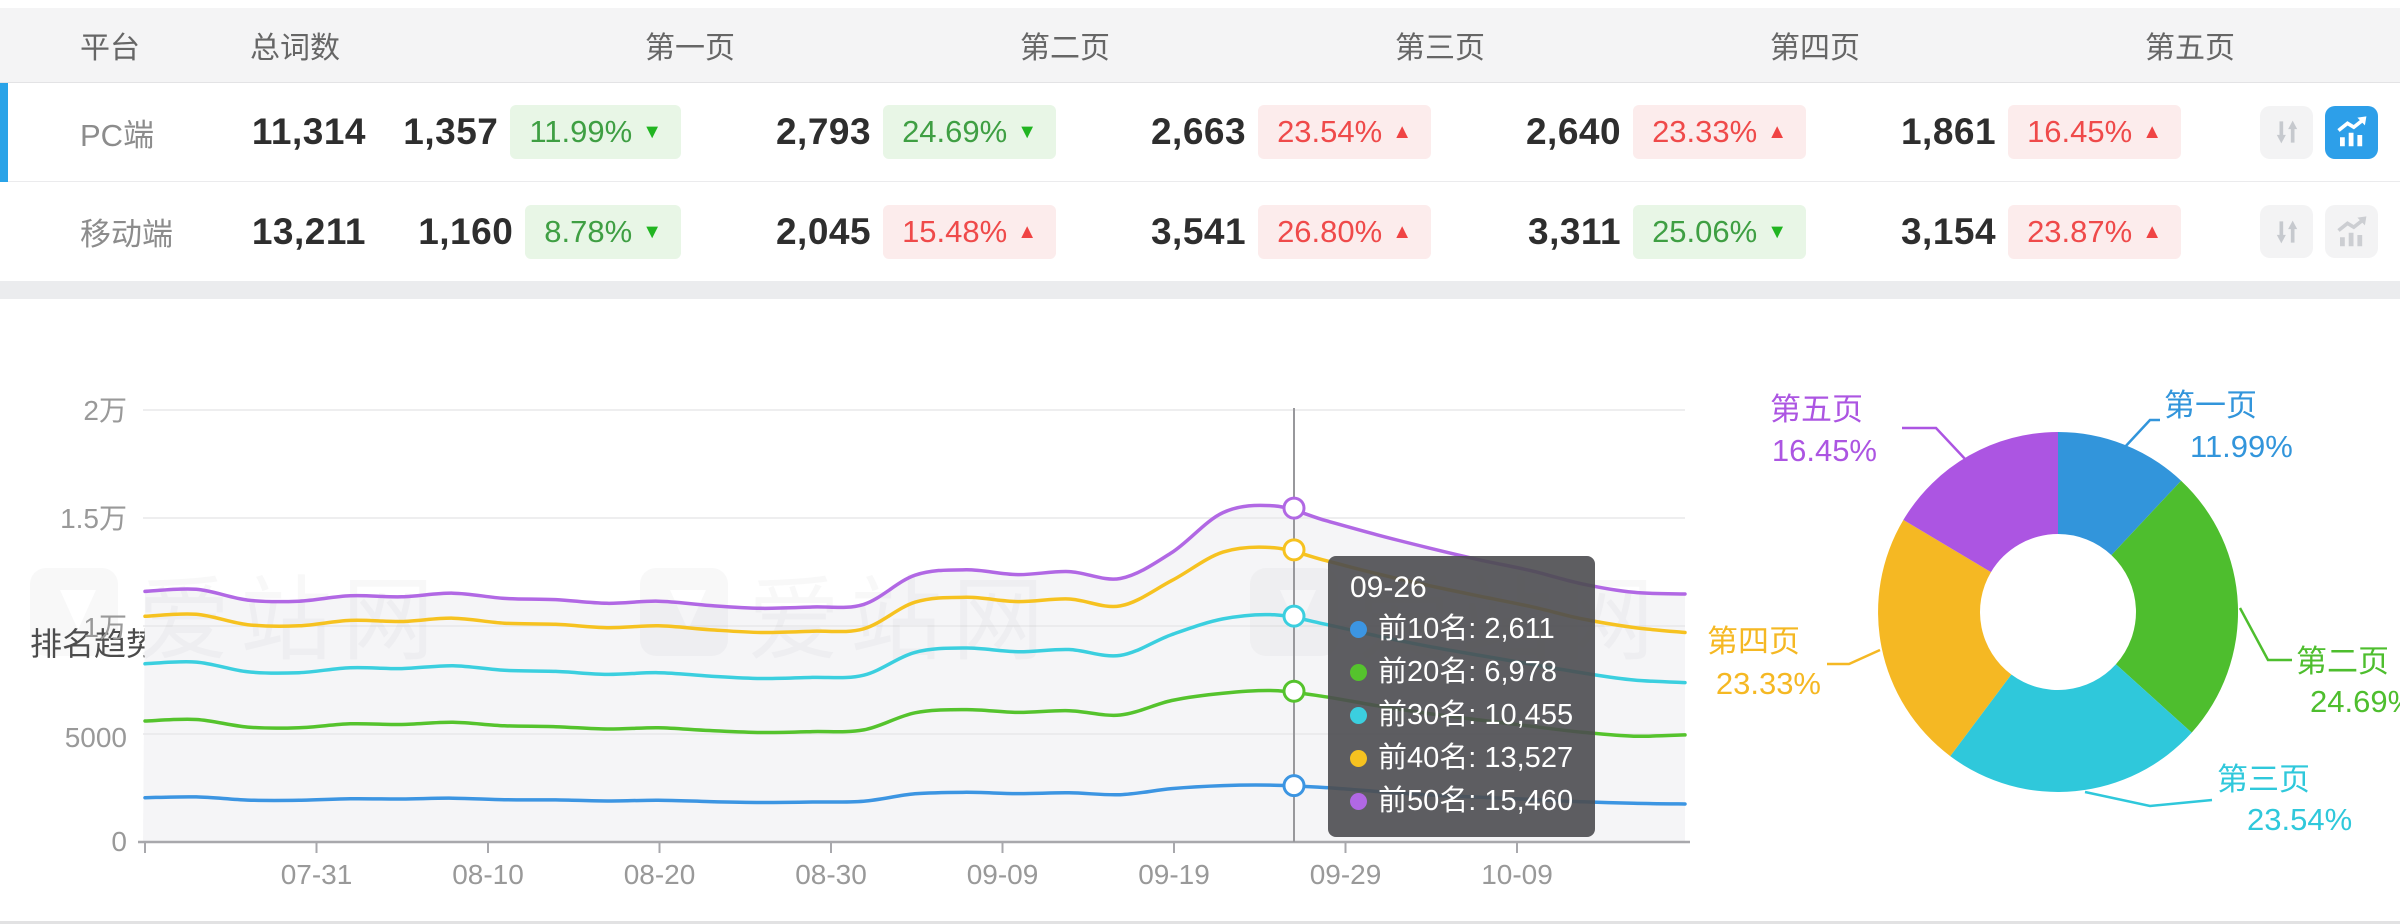 The height and width of the screenshot is (924, 2400). What do you see at coordinates (1200, 290) in the screenshot?
I see `section-divider` at bounding box center [1200, 290].